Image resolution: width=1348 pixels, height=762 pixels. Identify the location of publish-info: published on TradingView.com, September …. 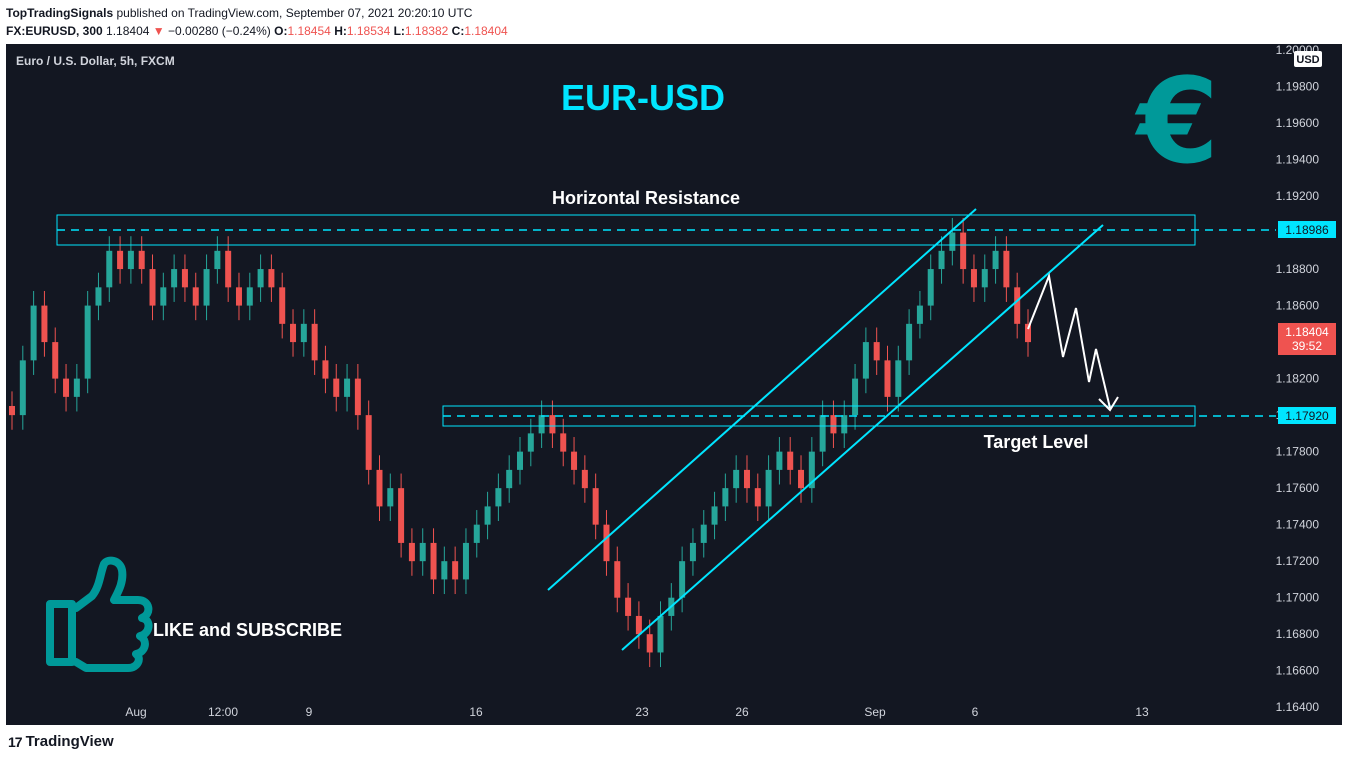
(294, 13).